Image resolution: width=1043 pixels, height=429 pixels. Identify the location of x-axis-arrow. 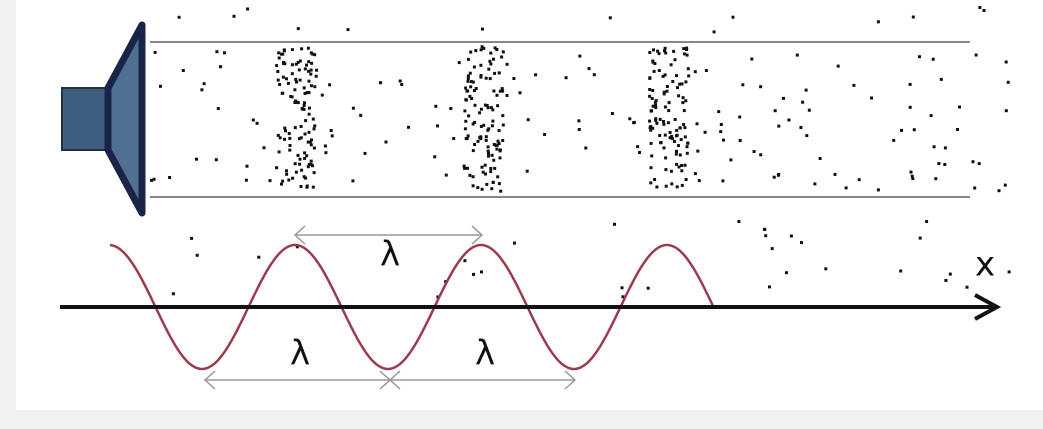
(988, 307).